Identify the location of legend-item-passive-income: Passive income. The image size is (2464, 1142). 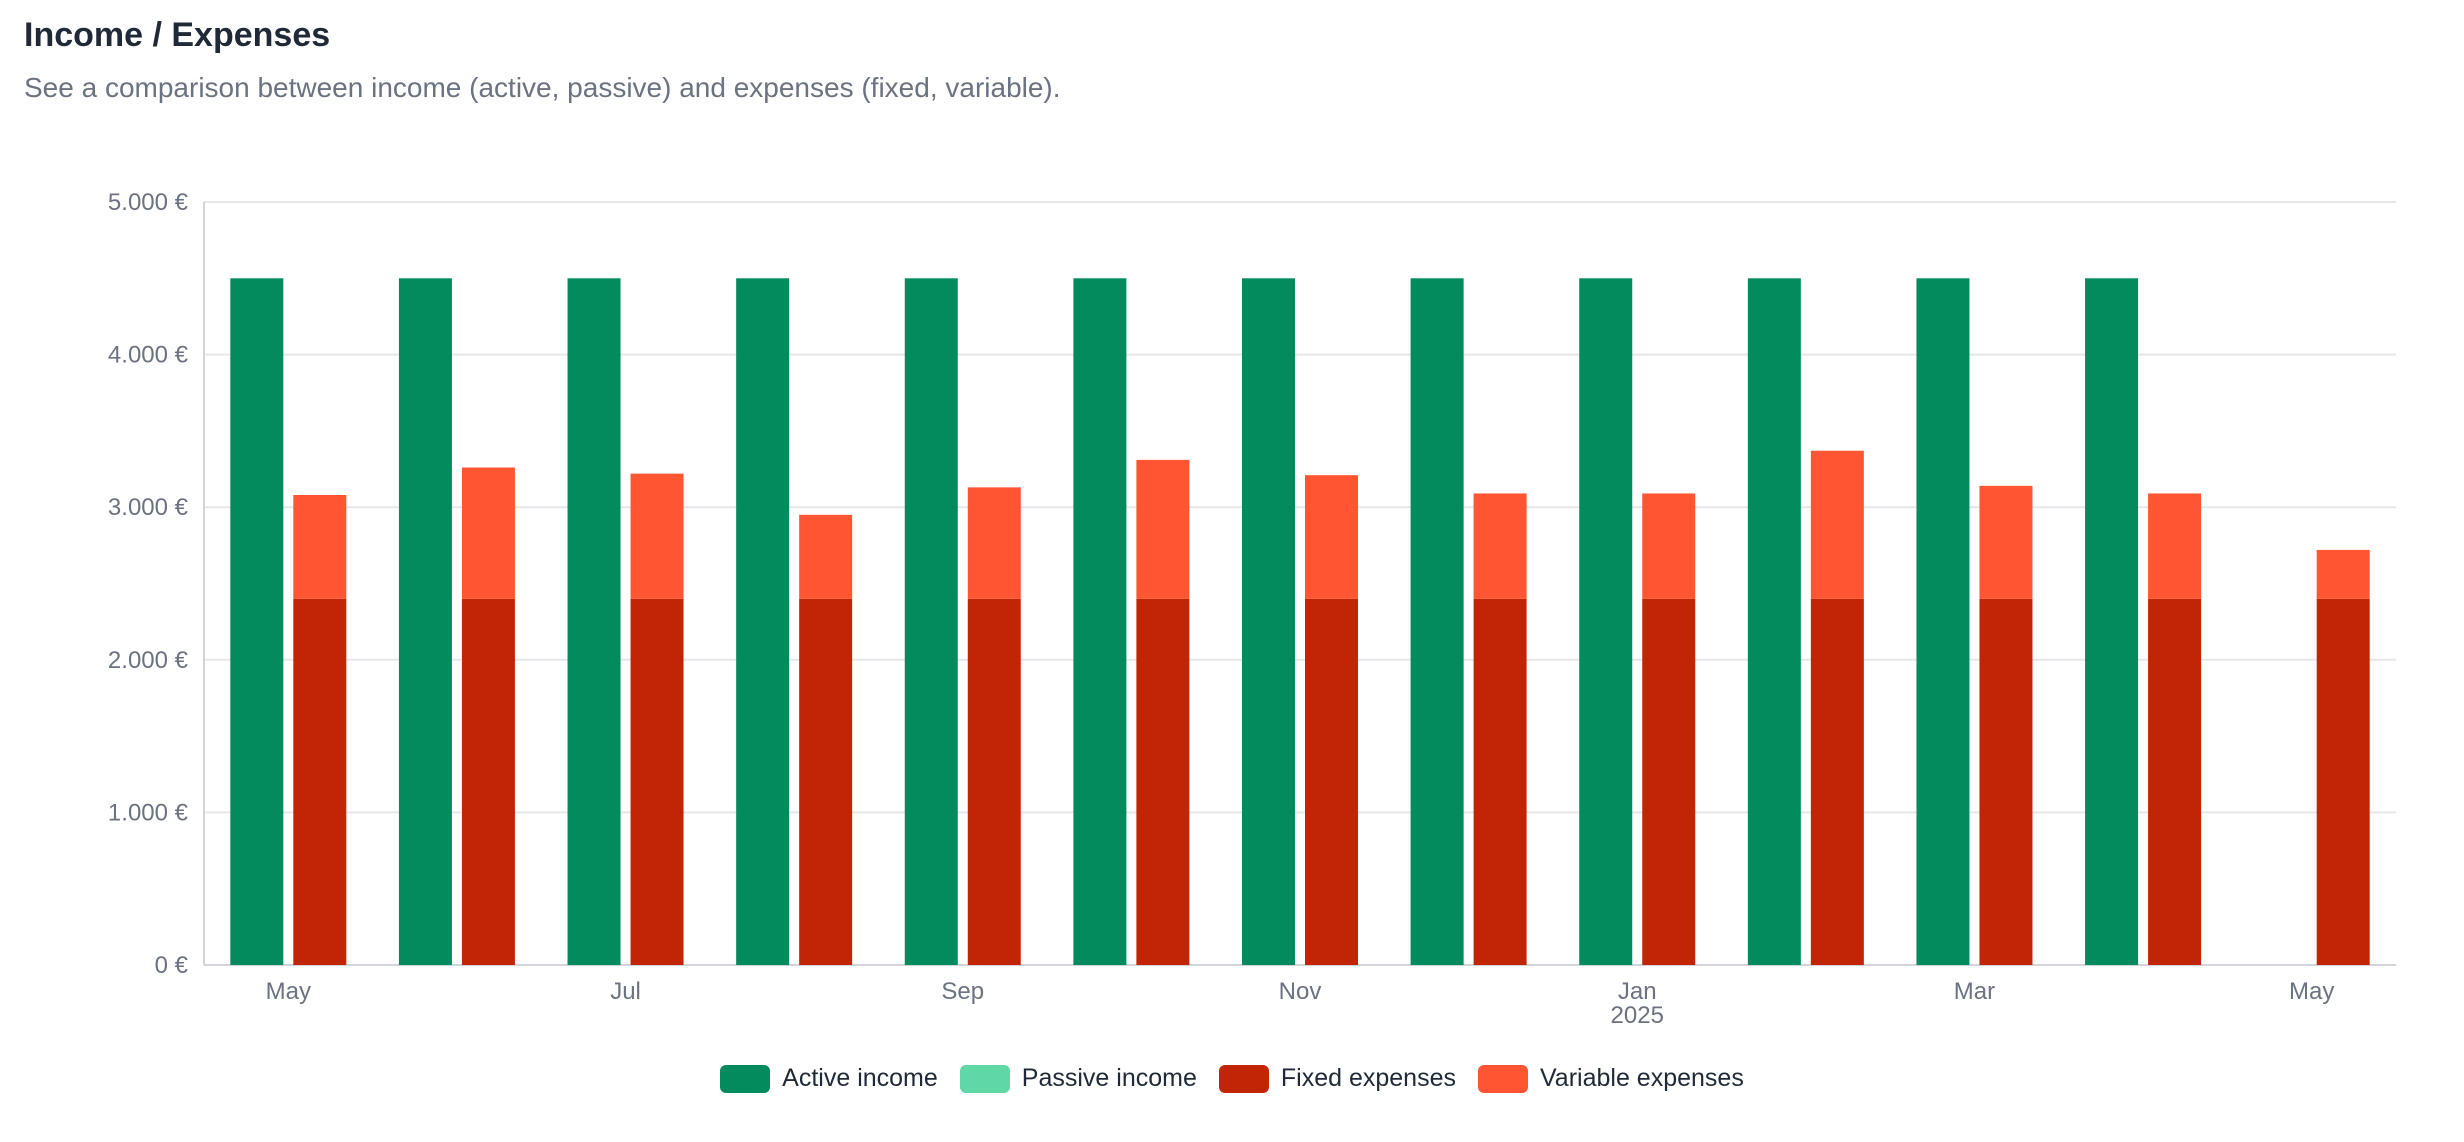
(1078, 1078).